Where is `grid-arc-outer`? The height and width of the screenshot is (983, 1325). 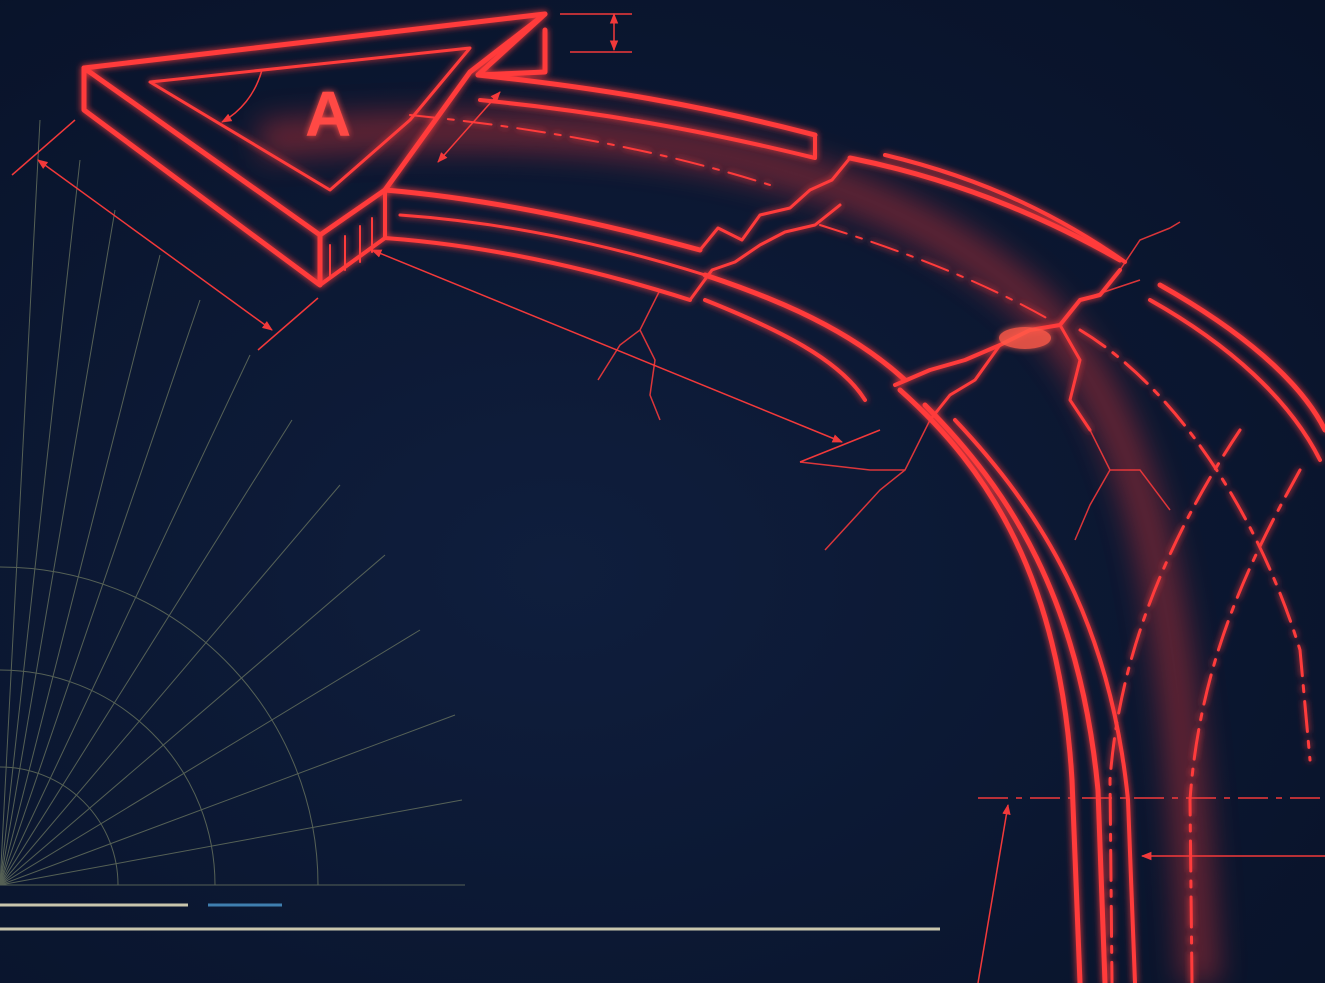
grid-arc-outer is located at coordinates (159, 726).